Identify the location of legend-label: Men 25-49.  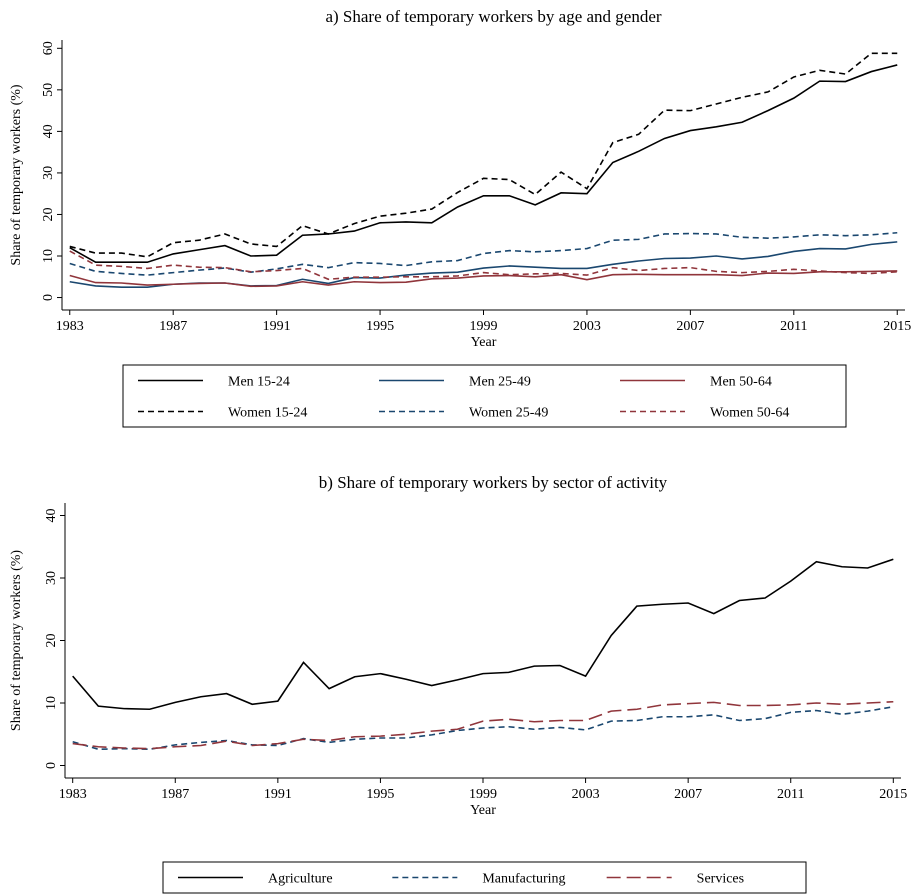
(500, 382).